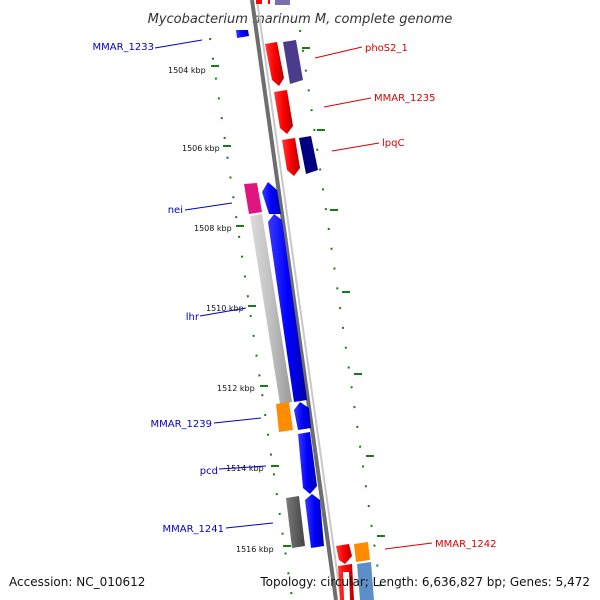 This screenshot has width=600, height=600. I want to click on tick-label: 1514 kbp, so click(245, 468).